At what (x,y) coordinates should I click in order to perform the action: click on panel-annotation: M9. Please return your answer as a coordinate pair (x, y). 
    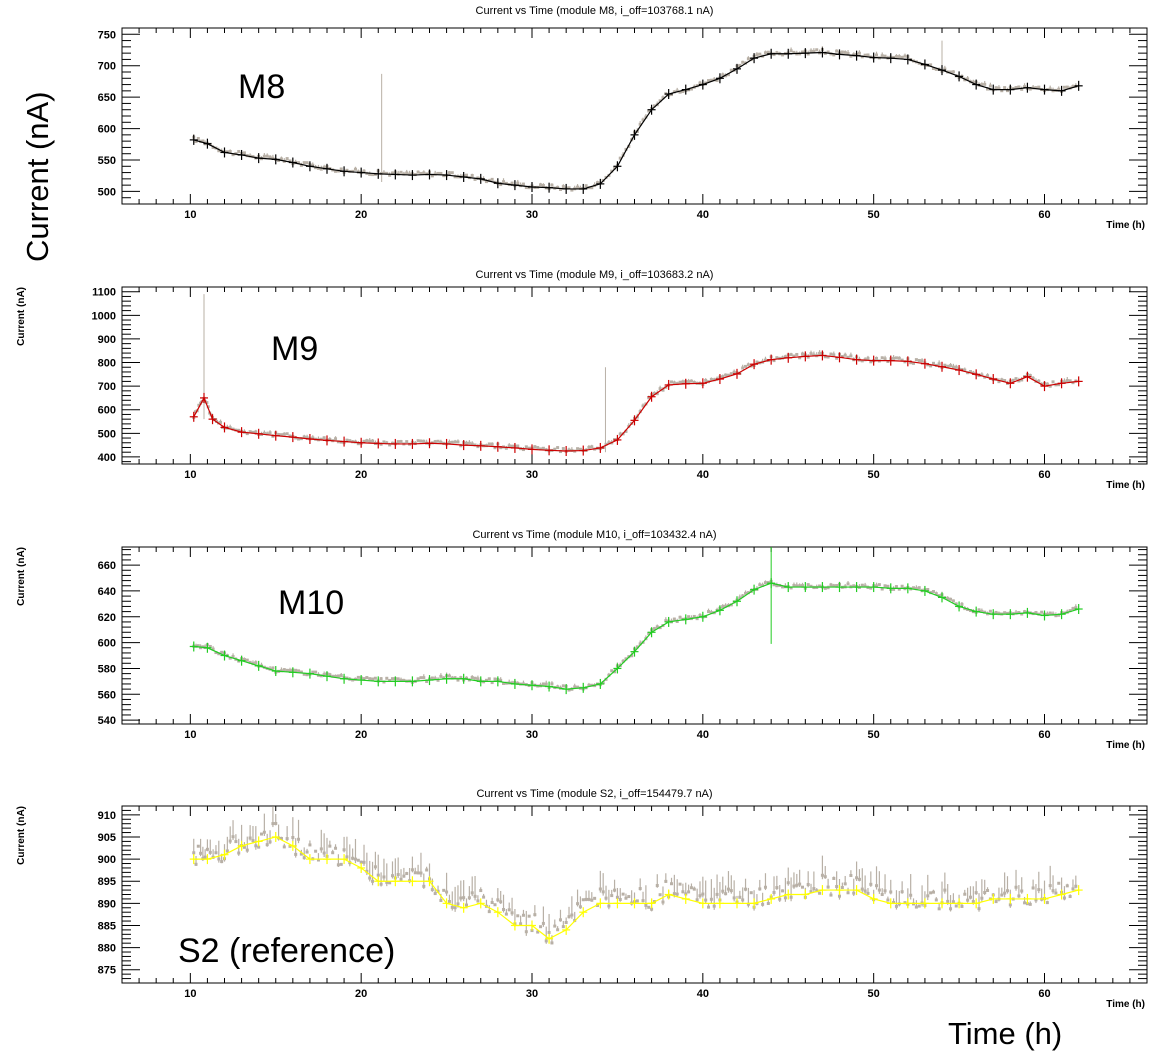
    Looking at the image, I should click on (294, 349).